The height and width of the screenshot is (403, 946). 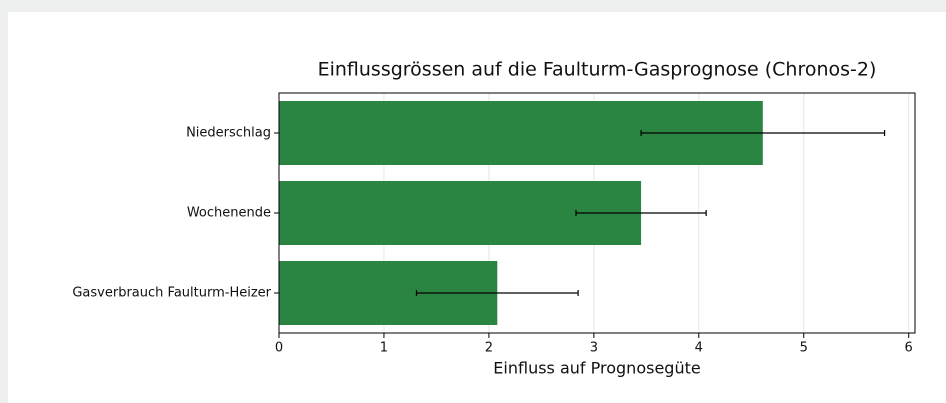 What do you see at coordinates (909, 348) in the screenshot?
I see `x-tick-label: 6` at bounding box center [909, 348].